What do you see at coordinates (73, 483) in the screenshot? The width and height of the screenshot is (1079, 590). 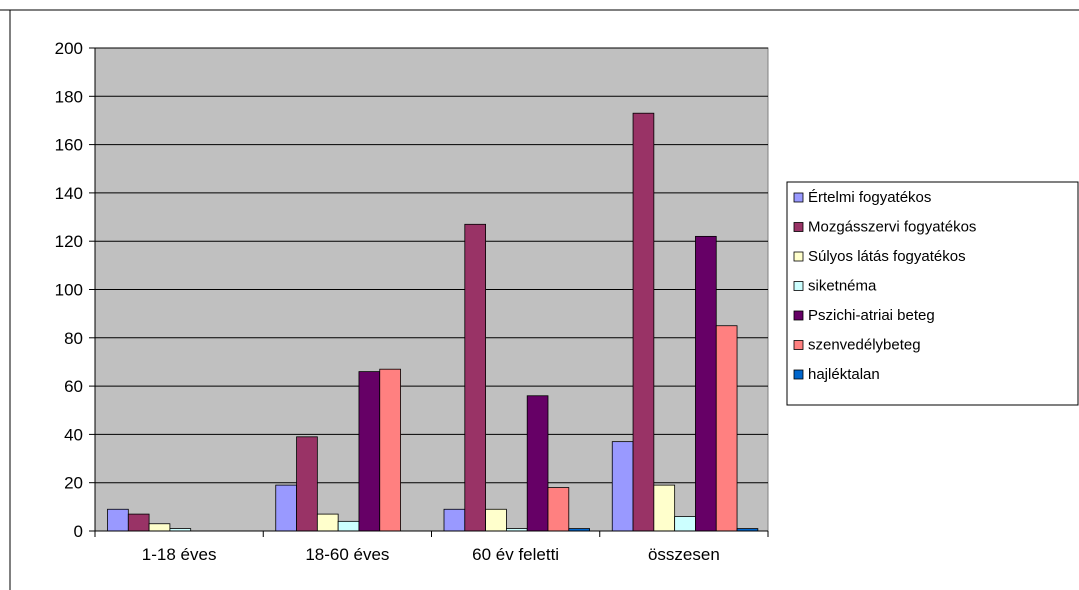 I see `y-tick-label: 20` at bounding box center [73, 483].